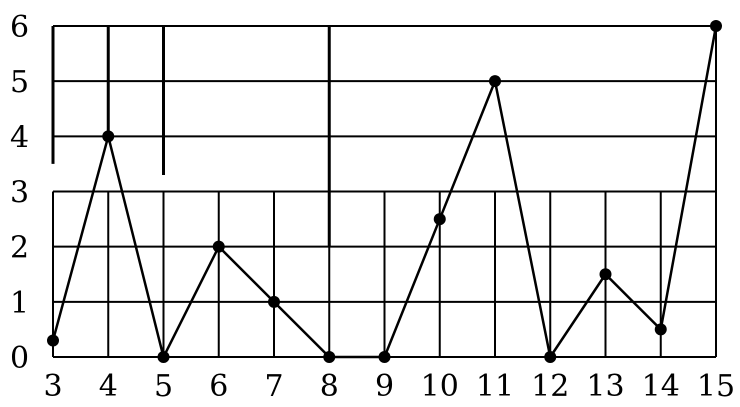 The width and height of the screenshot is (740, 407). I want to click on x-tick-label: 9, so click(384, 386).